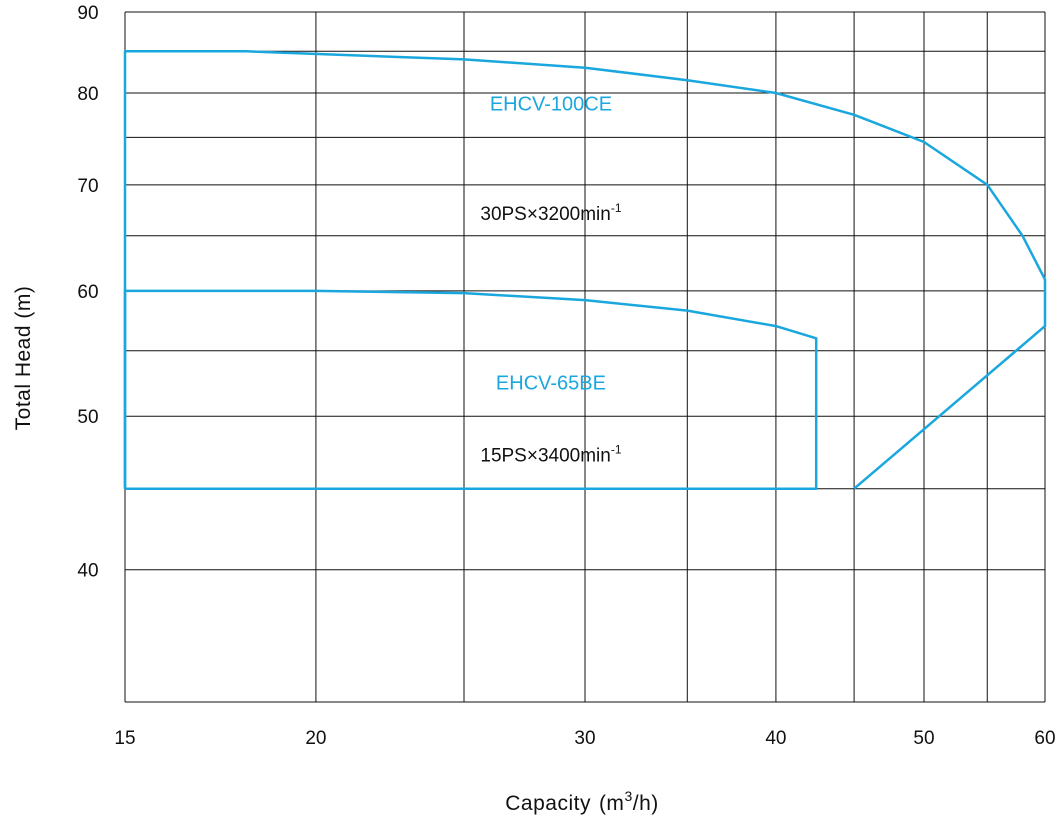 The width and height of the screenshot is (1061, 821). Describe the element at coordinates (124, 738) in the screenshot. I see `x-tick-label: 15` at that location.